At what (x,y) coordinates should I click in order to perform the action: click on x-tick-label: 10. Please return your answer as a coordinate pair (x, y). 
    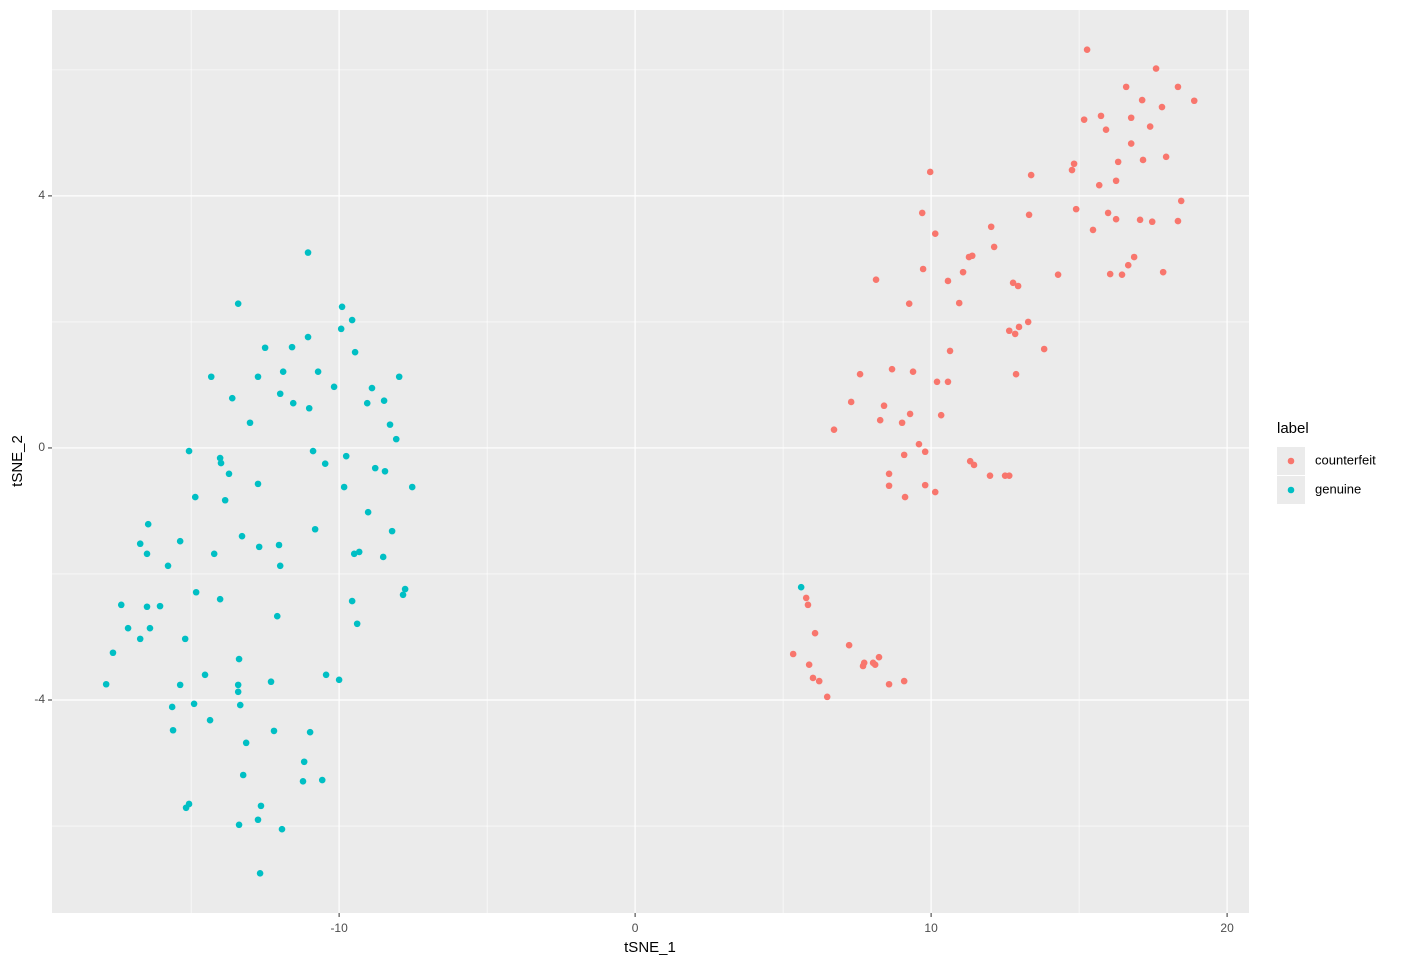
    Looking at the image, I should click on (931, 928).